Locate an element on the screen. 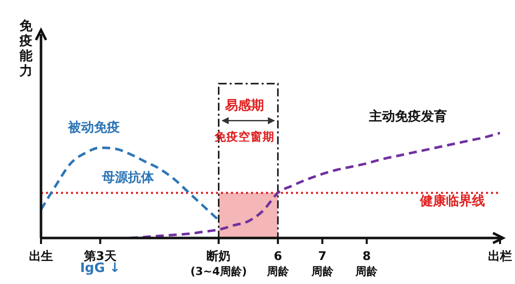 Image resolution: width=515 pixels, height=284 pixels. text: 易感期 is located at coordinates (244, 106).